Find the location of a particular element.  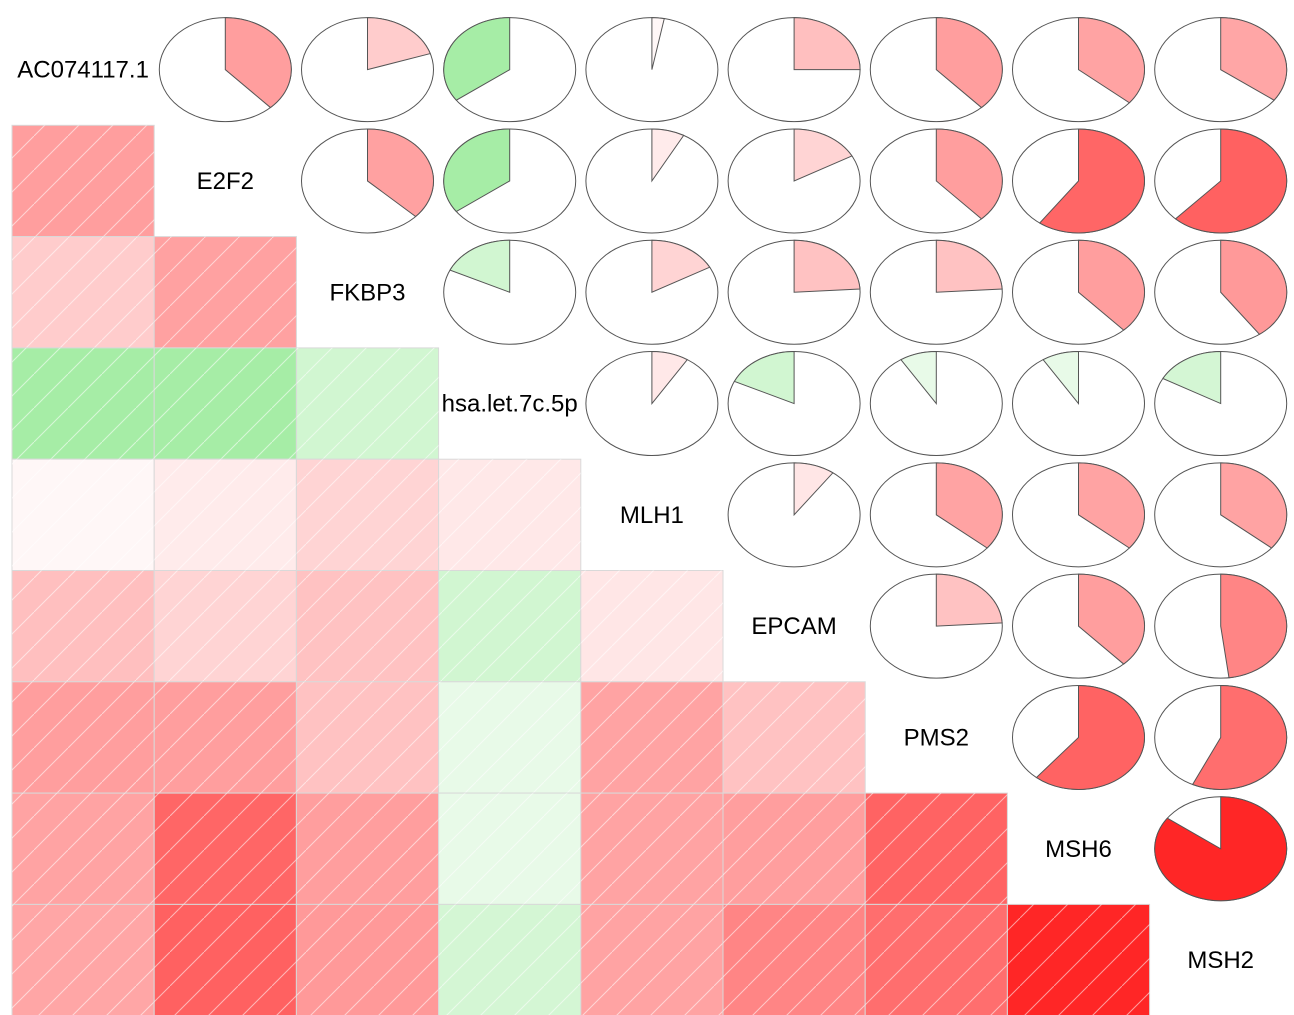

variable-label: AC074117.1 is located at coordinates (83, 70).